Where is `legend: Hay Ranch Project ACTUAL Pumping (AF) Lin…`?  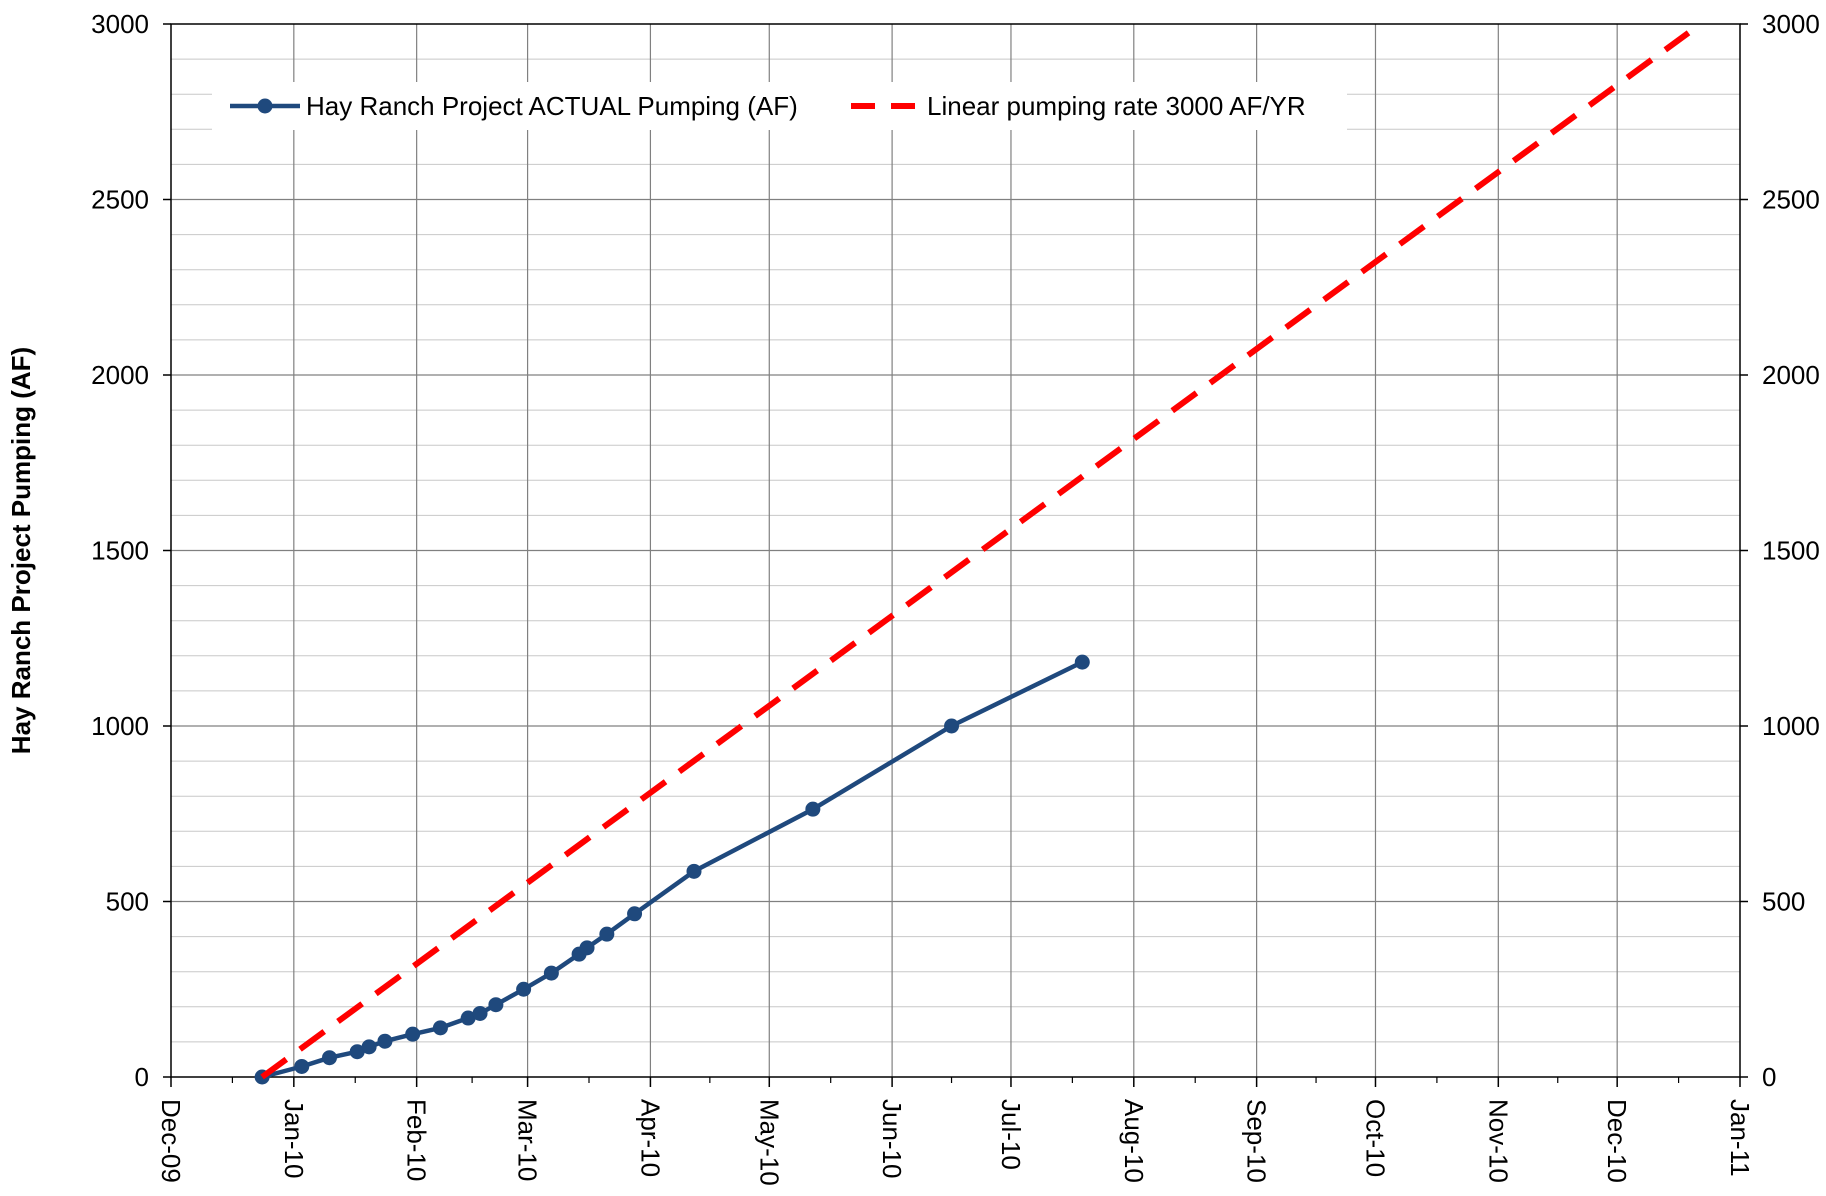 legend: Hay Ranch Project ACTUAL Pumping (AF) Lin… is located at coordinates (779, 106).